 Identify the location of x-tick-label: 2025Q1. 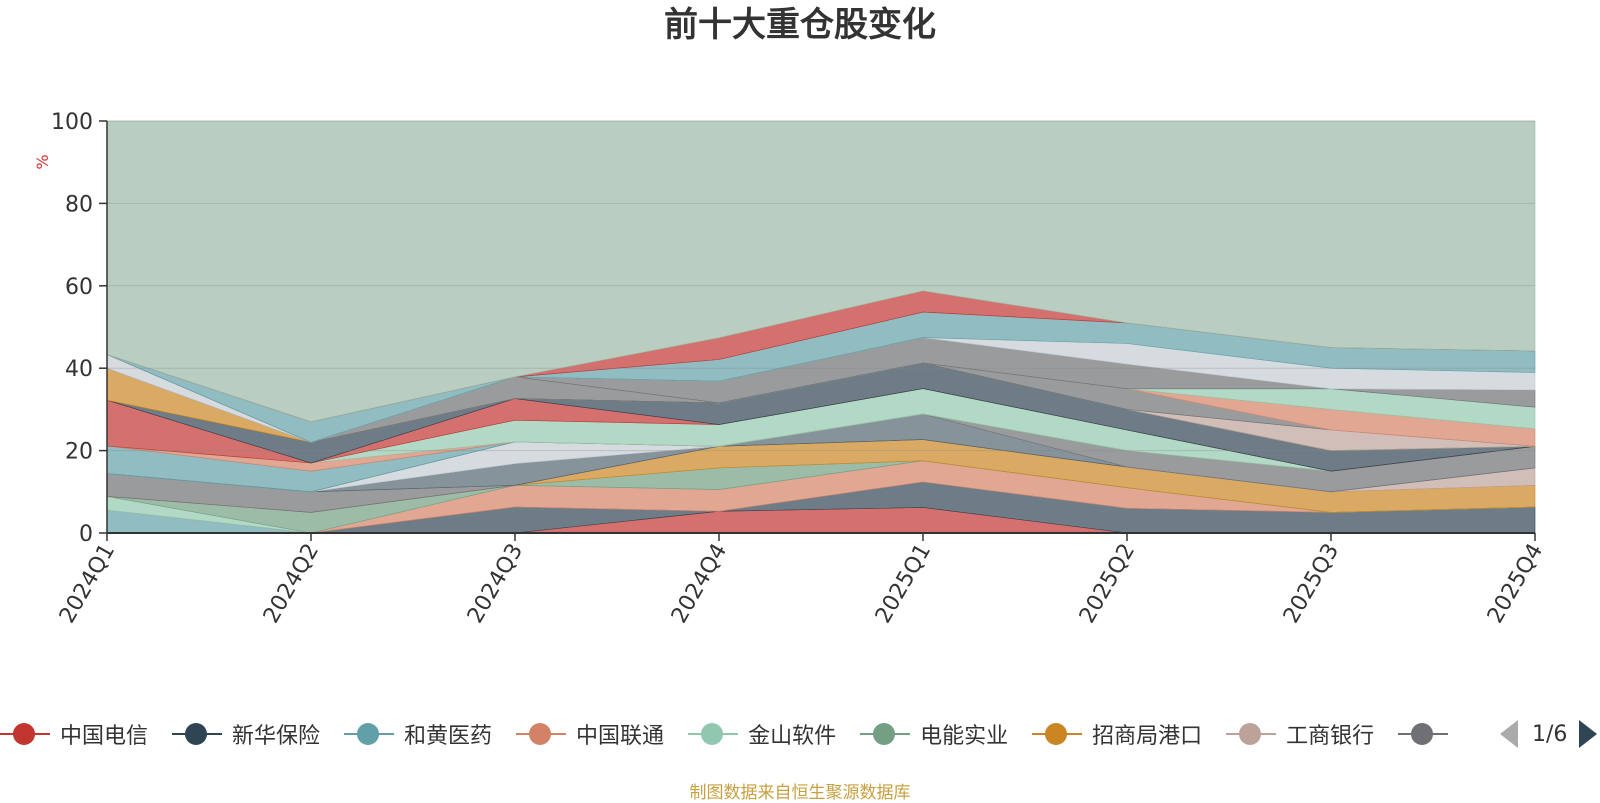
(903, 584).